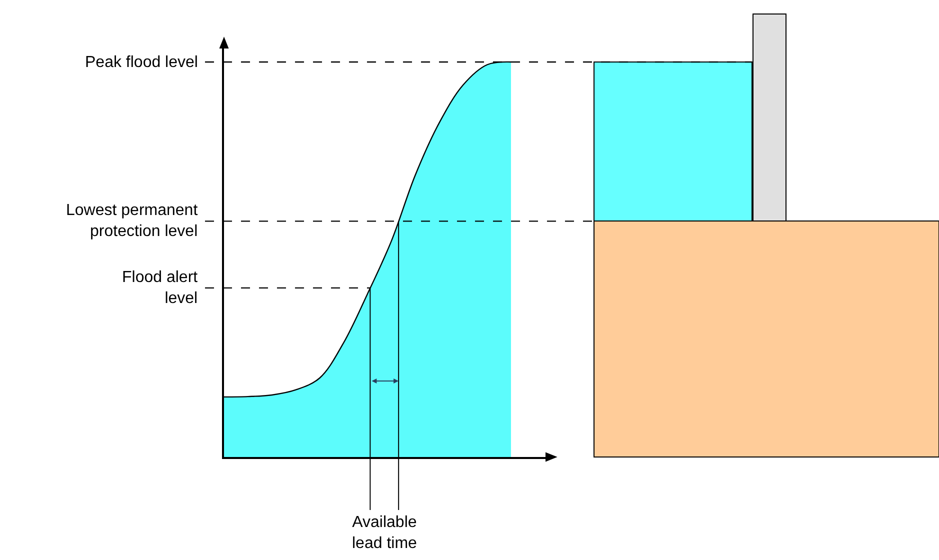  I want to click on ref-line-label: Flood alert level, so click(160, 288).